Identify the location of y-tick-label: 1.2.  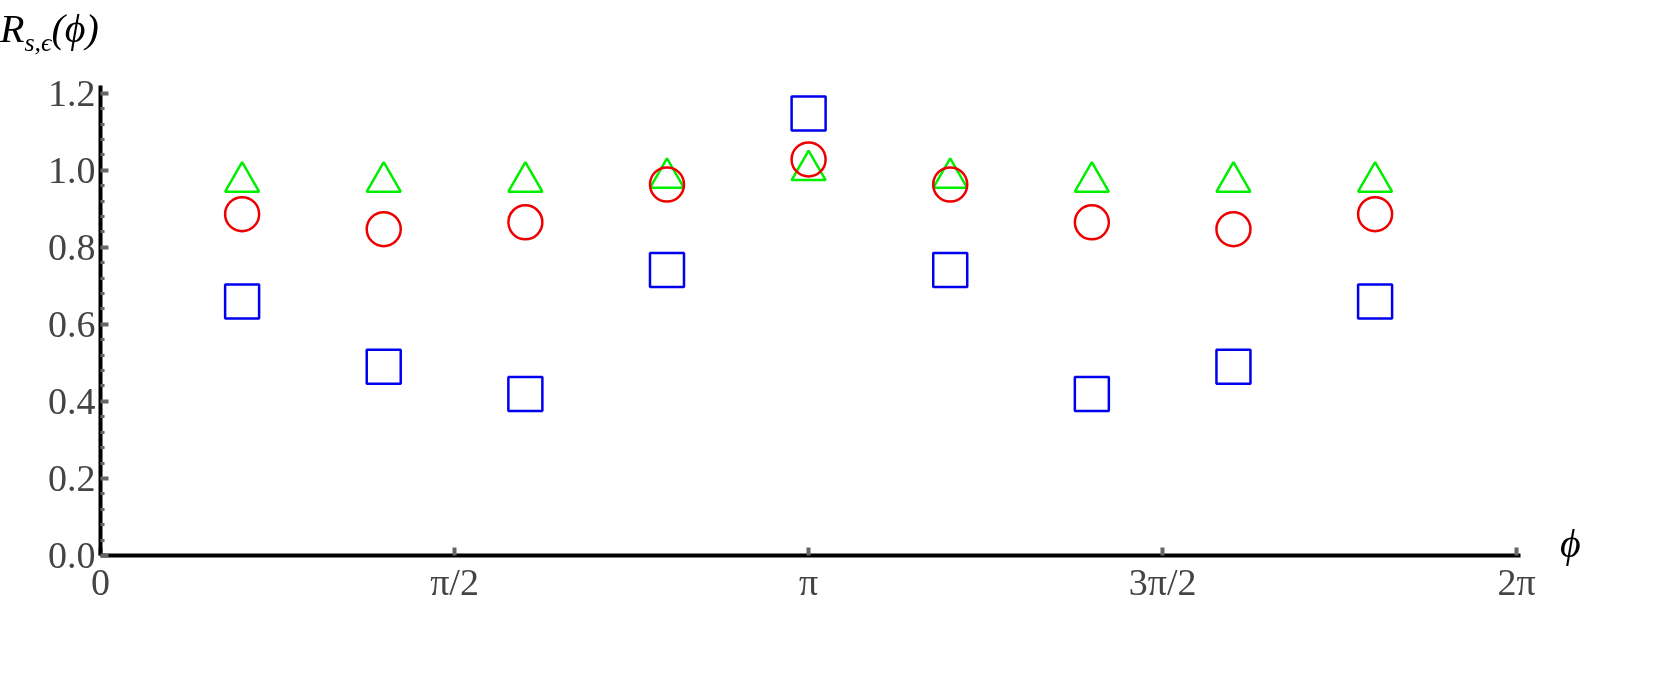
(72, 92).